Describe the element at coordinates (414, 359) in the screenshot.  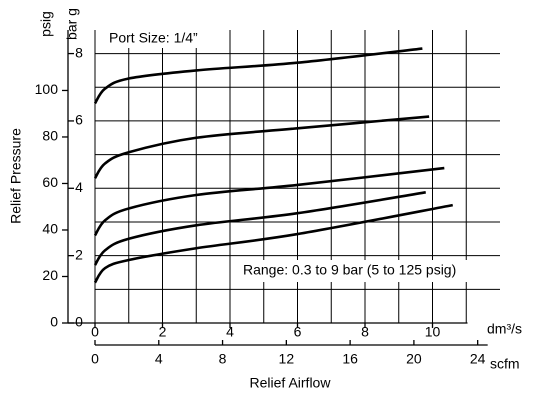
I see `x2-tick-label: 20` at that location.